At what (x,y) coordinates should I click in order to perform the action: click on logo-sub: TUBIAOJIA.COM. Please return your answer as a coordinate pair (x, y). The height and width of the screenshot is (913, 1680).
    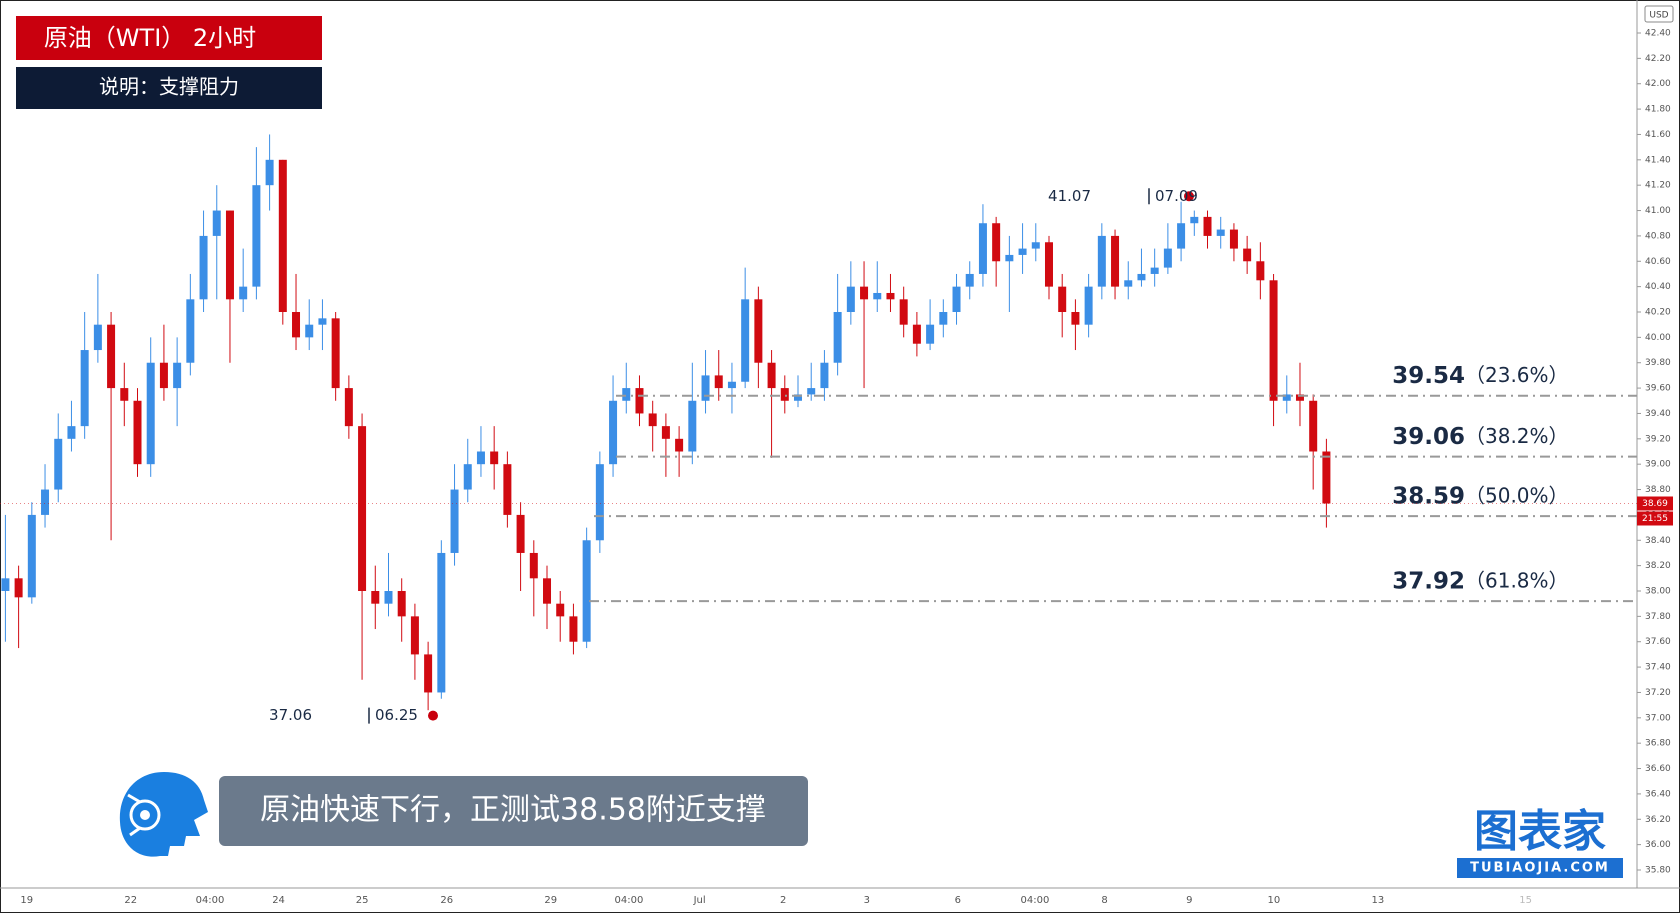
    Looking at the image, I should click on (1540, 868).